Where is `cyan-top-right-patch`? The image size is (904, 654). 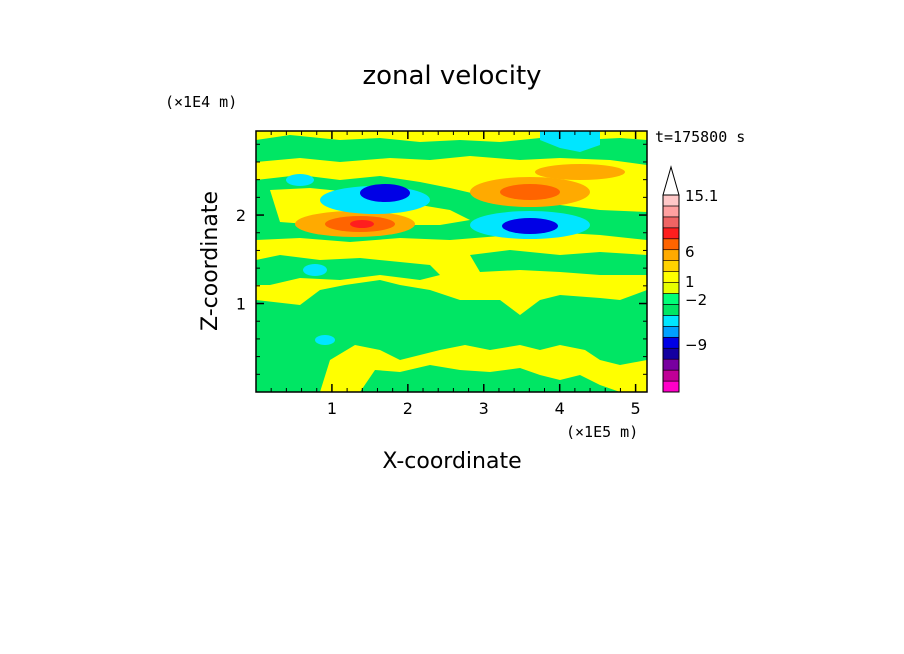 cyan-top-right-patch is located at coordinates (570, 141).